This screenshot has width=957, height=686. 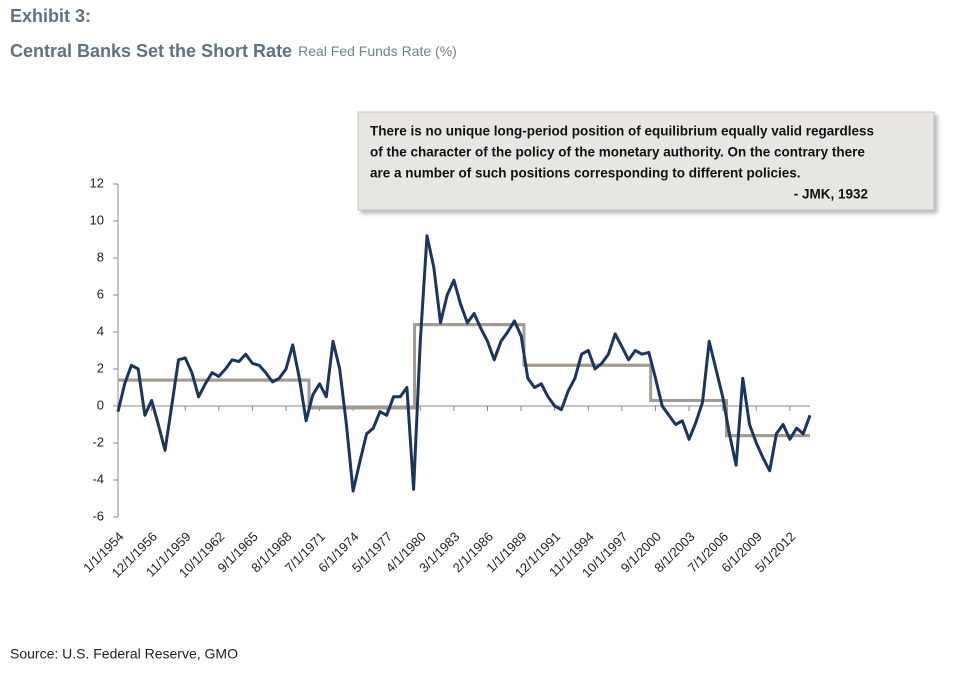 I want to click on y-tick-label: 2, so click(x=100, y=367).